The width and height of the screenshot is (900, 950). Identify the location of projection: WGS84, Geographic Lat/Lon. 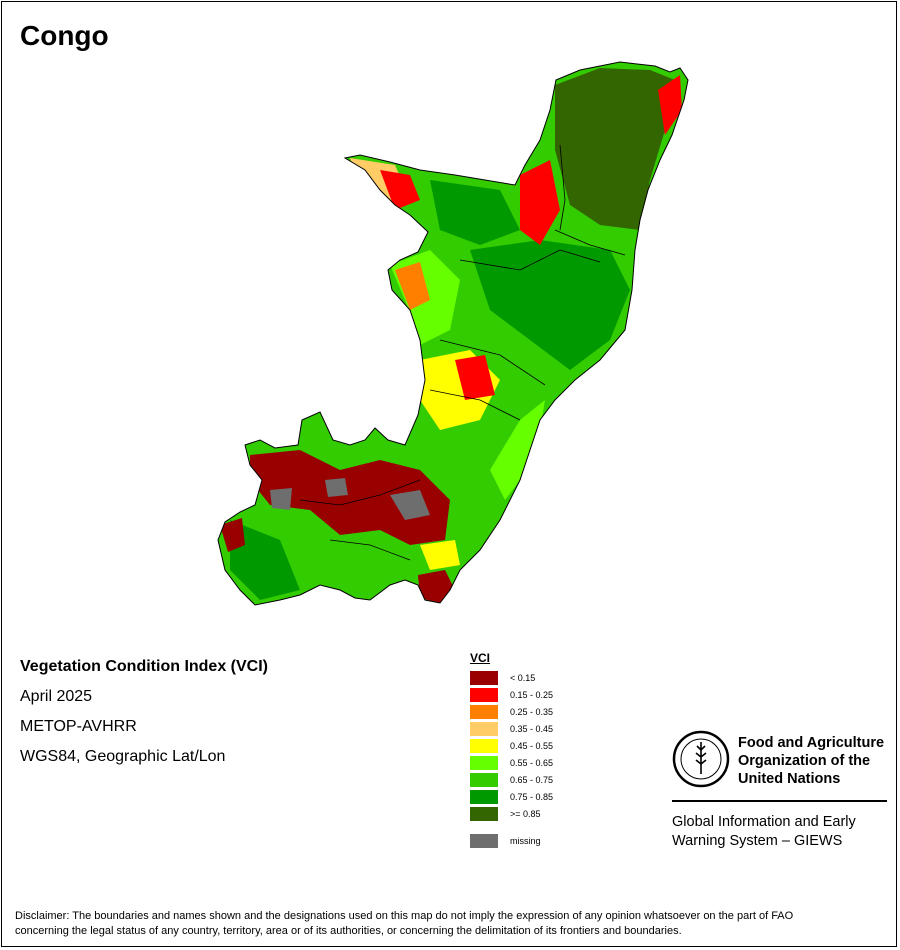
(123, 756).